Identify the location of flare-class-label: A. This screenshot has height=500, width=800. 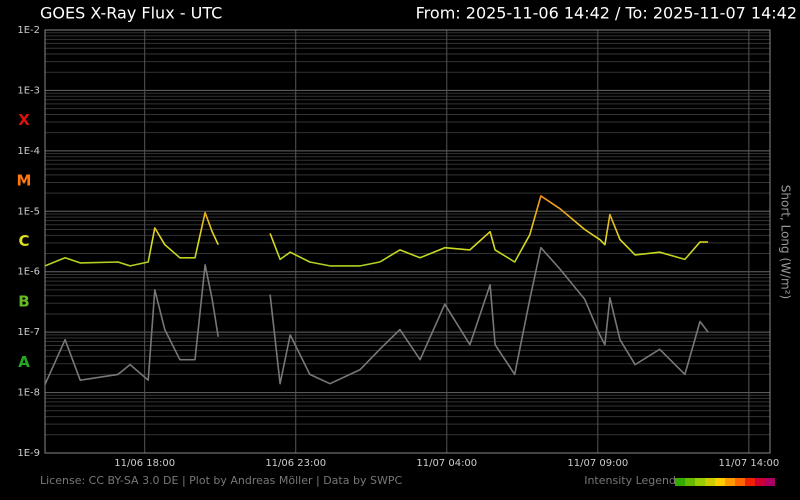
(24, 362).